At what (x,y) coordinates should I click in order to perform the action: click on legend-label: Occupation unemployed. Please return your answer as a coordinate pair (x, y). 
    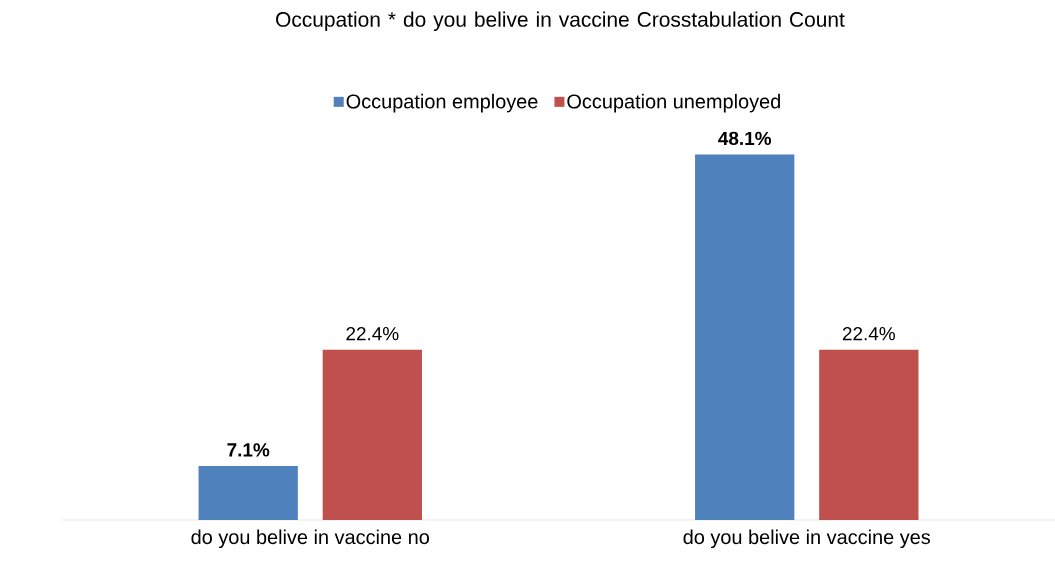
    Looking at the image, I should click on (673, 103).